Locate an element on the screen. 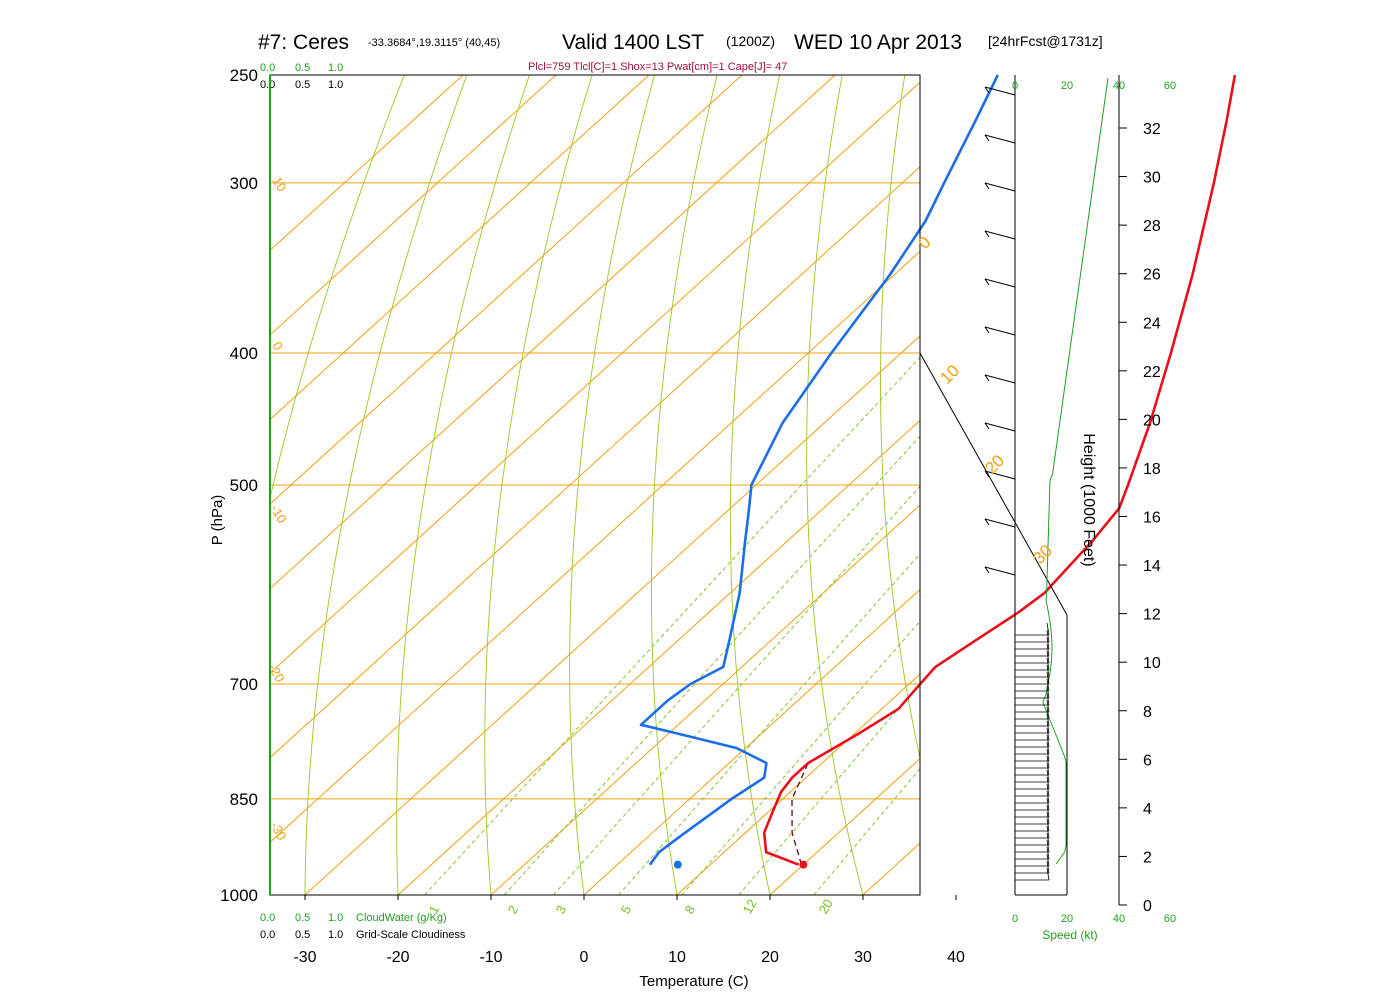  isotherm--80 is located at coordinates (506, 290).